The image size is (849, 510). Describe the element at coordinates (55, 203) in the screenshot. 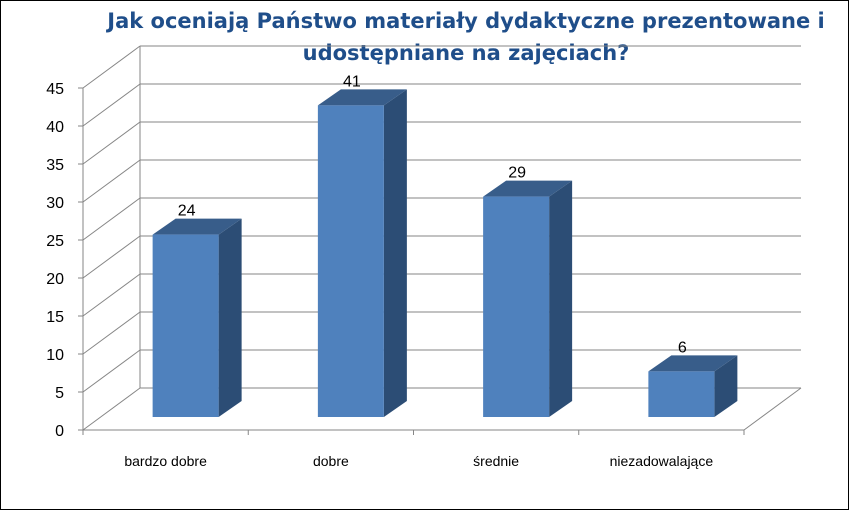

I see `y-tick-label: 30` at that location.